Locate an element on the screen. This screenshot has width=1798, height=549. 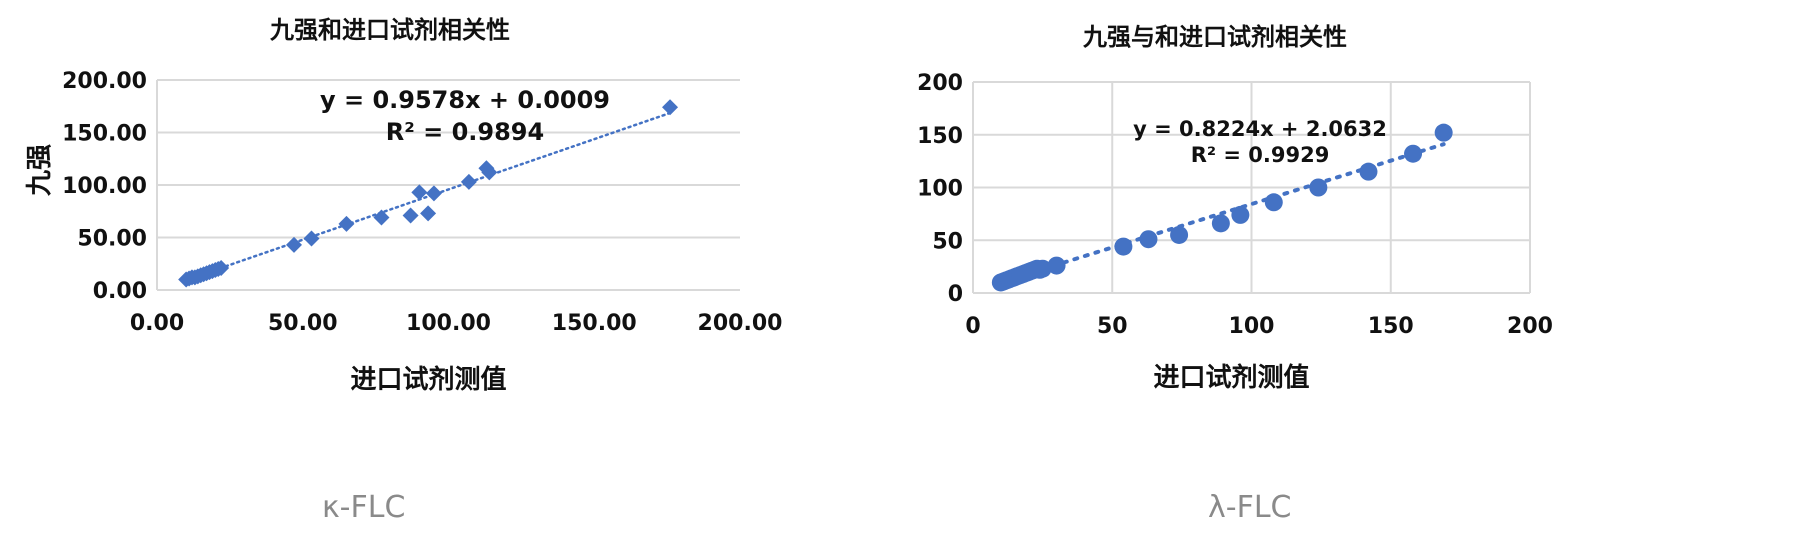
x-tick-label: 100.00 is located at coordinates (448, 323).